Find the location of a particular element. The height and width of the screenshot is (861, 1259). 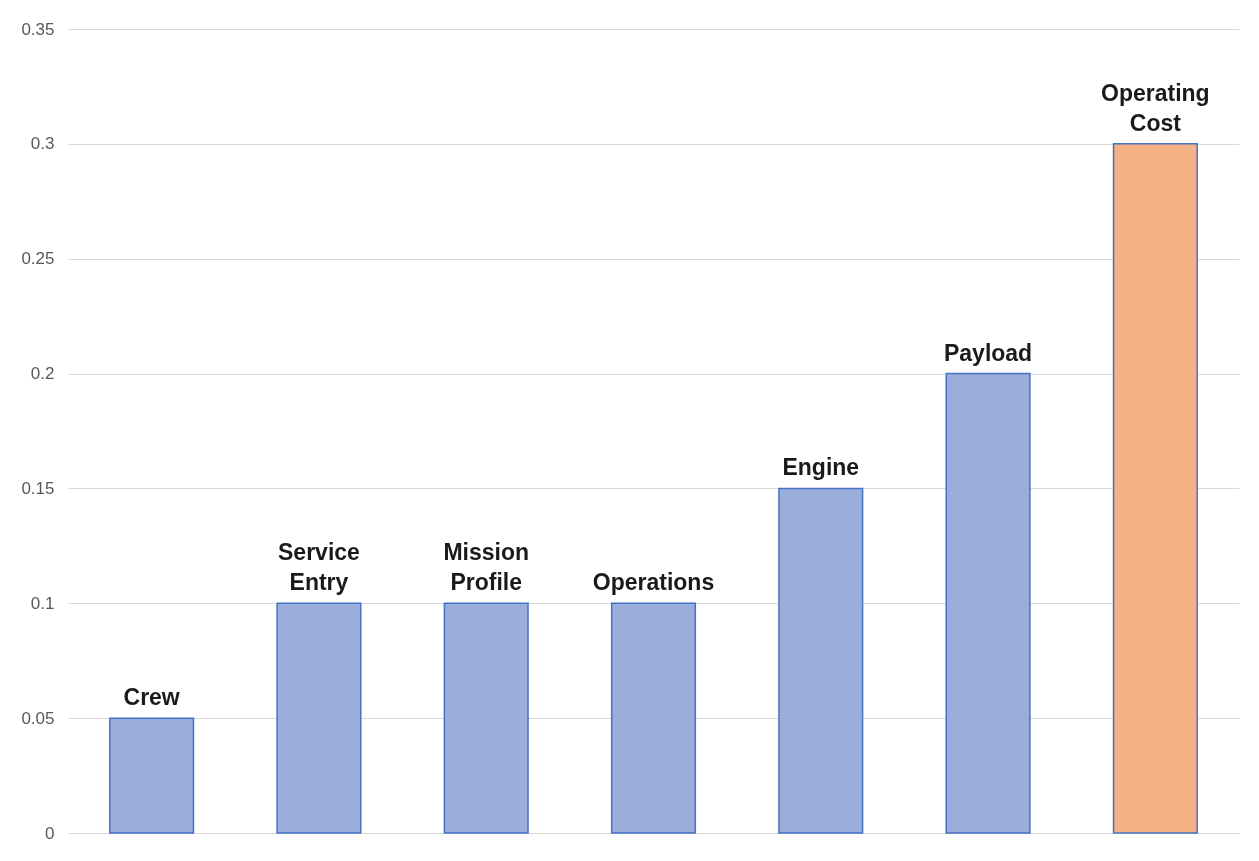

x-tick-label: Operations is located at coordinates (653, 582).